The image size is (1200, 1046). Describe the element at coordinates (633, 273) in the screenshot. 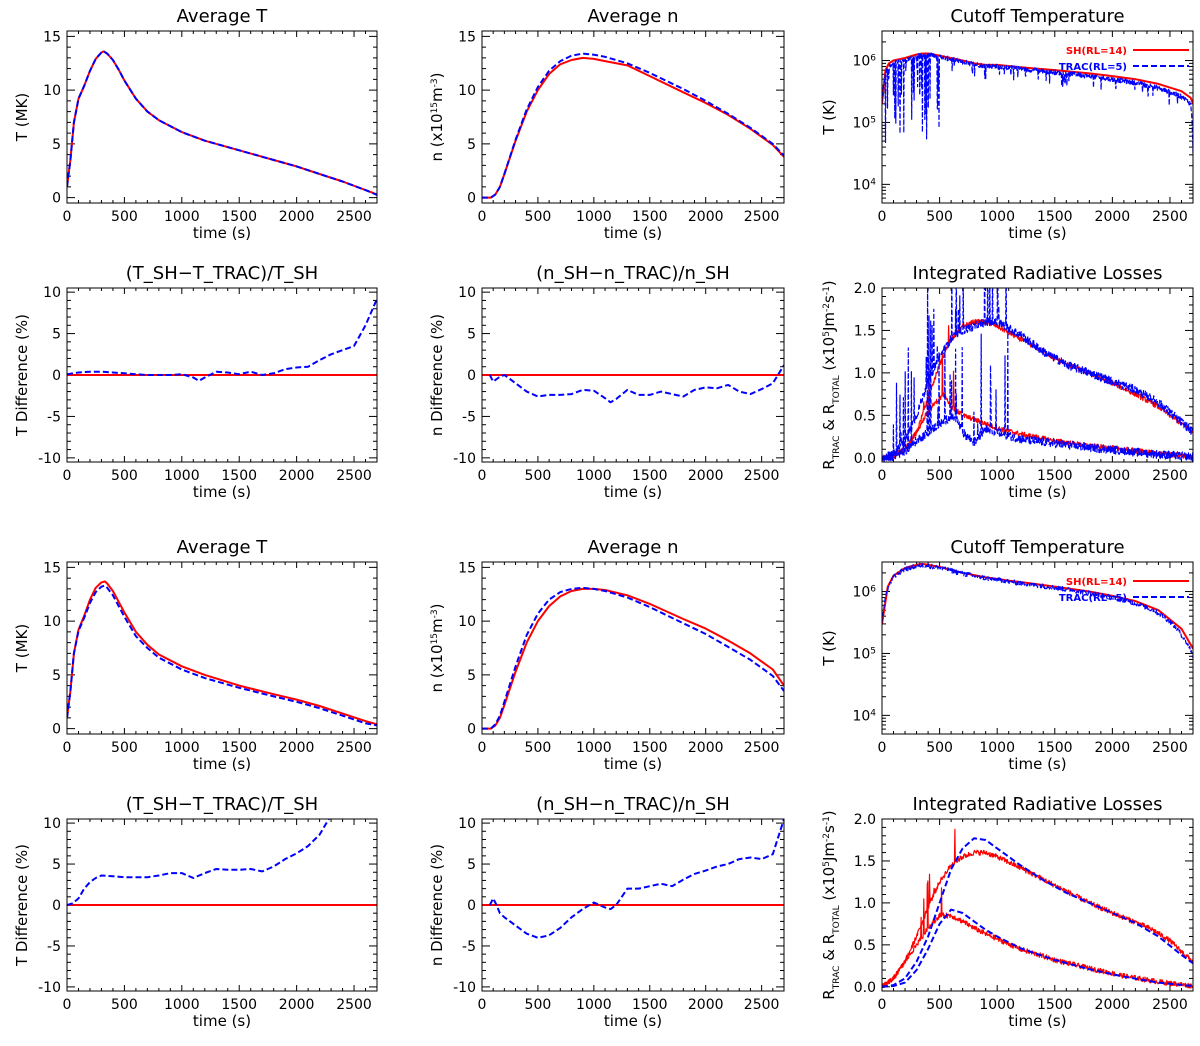

I see `chart-title: (n_SH−n_TRAC)/n_SH` at that location.